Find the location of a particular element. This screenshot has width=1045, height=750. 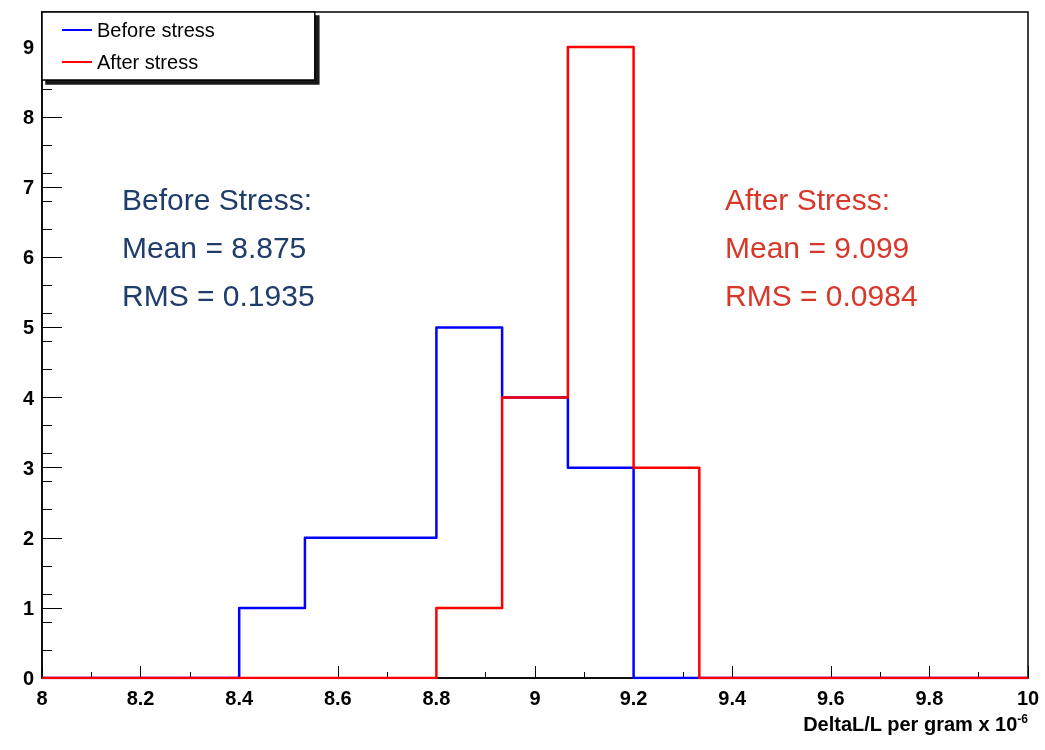

x-tick-label: 9.2 is located at coordinates (633, 698).